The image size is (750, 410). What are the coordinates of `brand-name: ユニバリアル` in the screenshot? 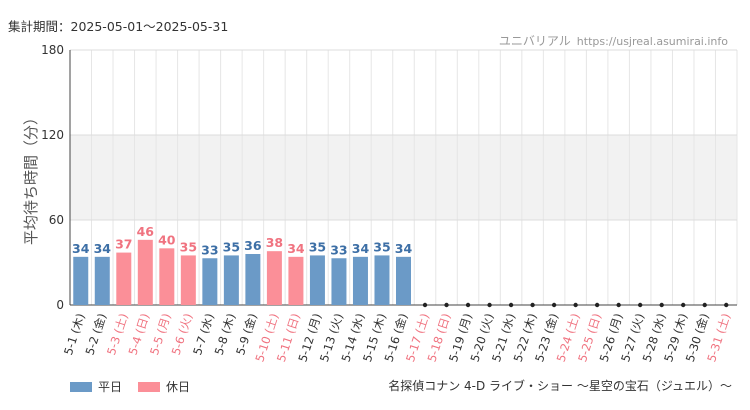 It's located at (534, 41).